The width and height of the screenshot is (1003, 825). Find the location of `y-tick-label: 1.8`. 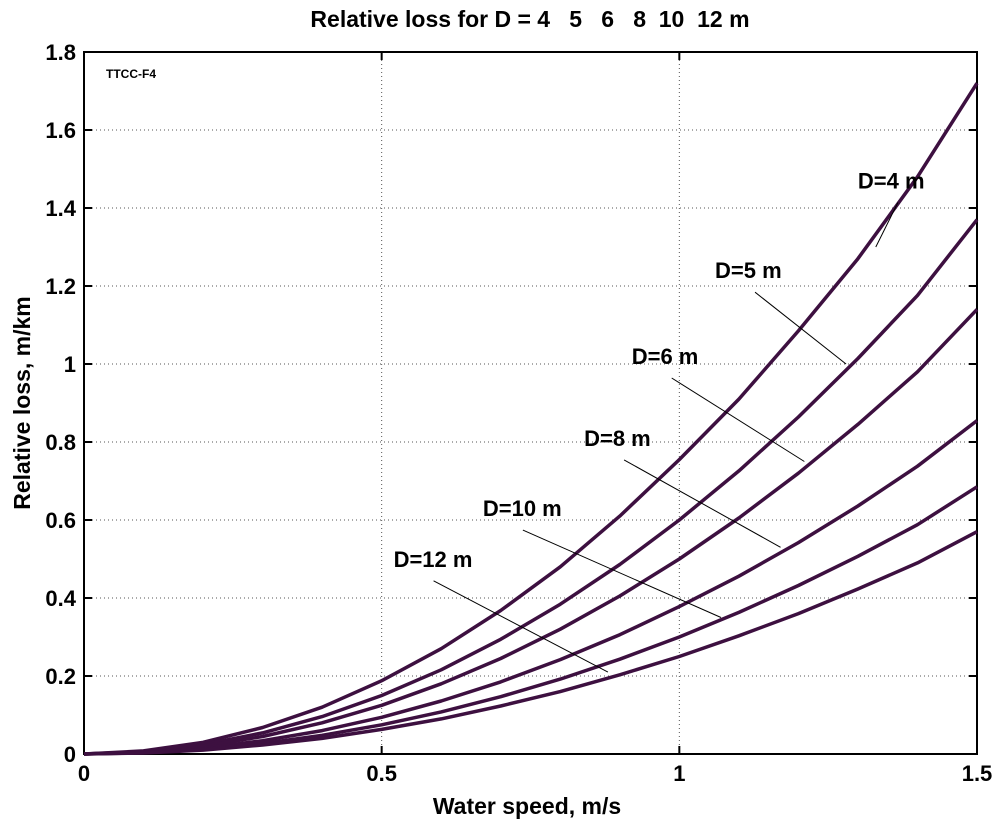

y-tick-label: 1.8 is located at coordinates (60, 52).